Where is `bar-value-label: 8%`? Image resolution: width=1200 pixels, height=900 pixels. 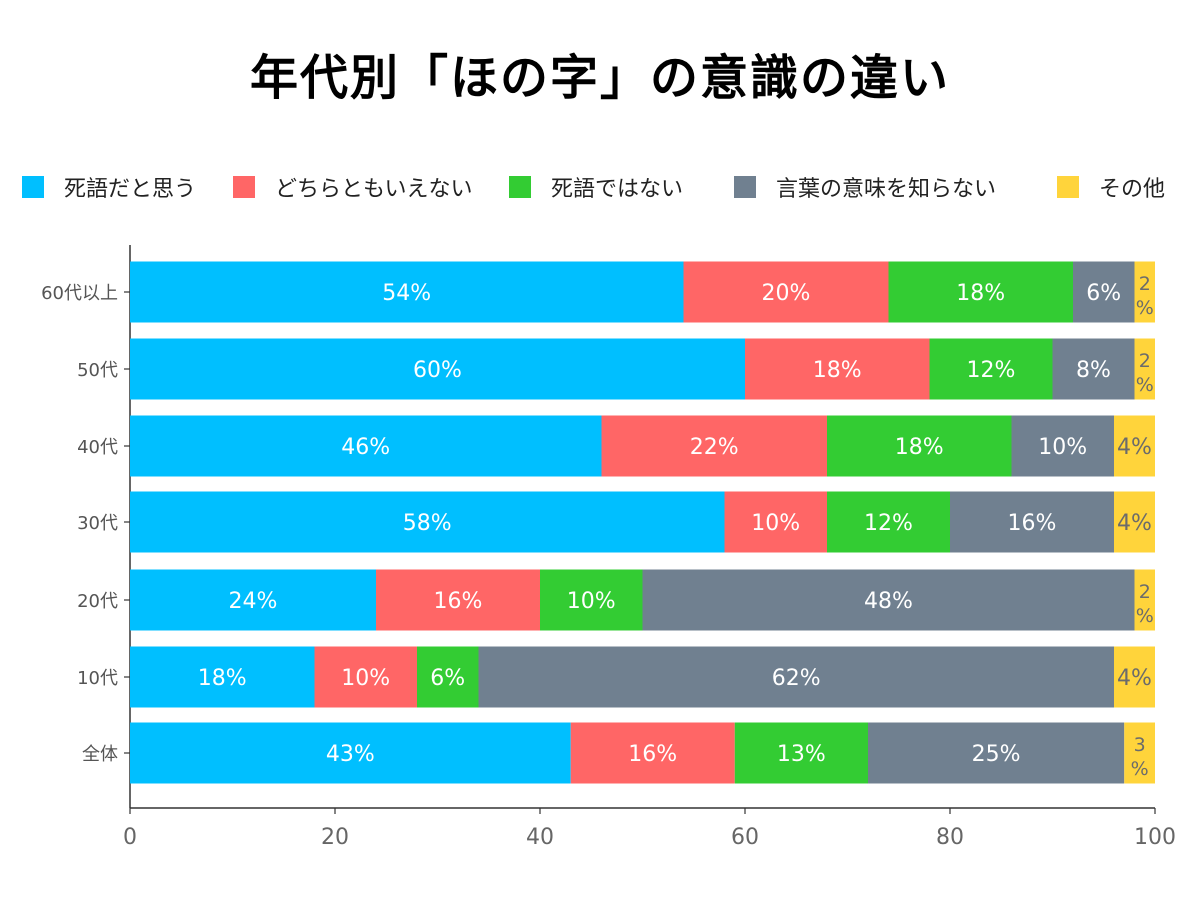 bar-value-label: 8% is located at coordinates (1093, 370).